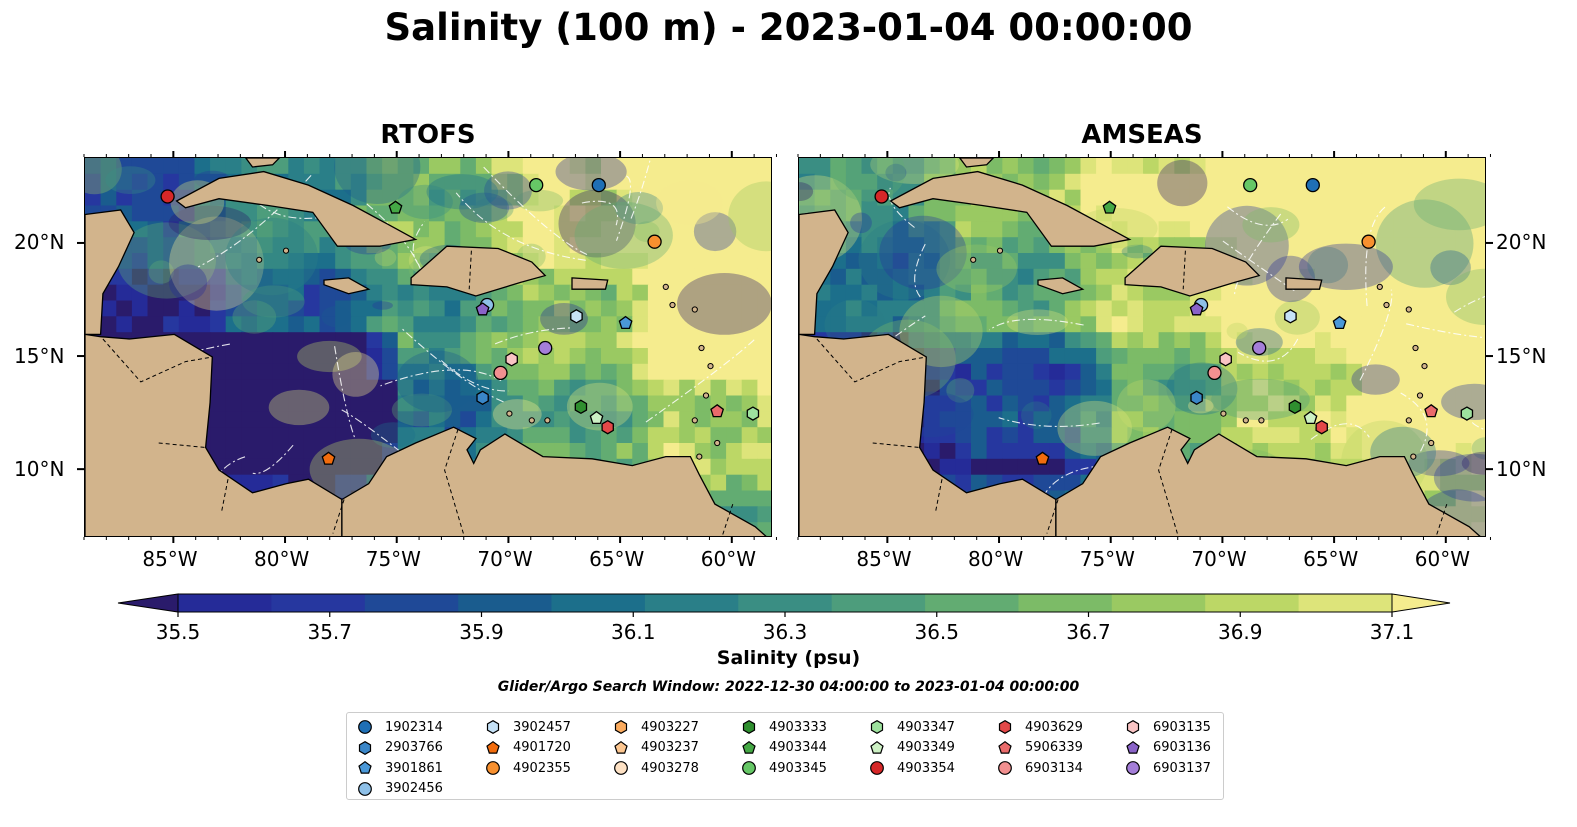  I want to click on colorbar-tick-label: 36.7, so click(1088, 632).